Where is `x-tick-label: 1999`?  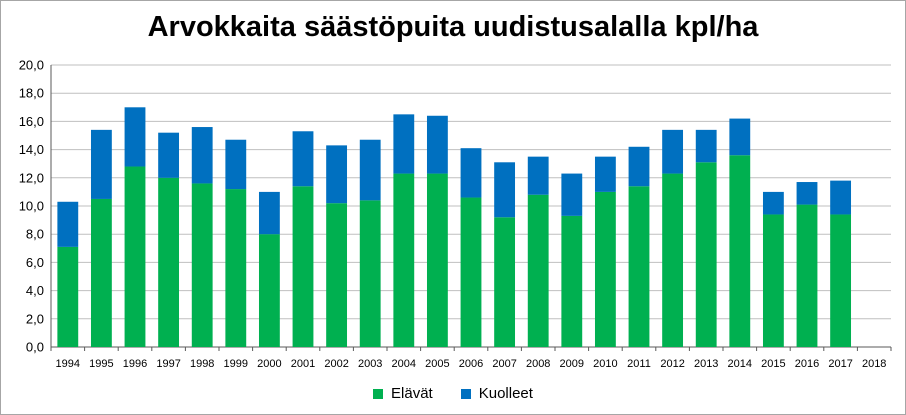
x-tick-label: 1999 is located at coordinates (236, 364).